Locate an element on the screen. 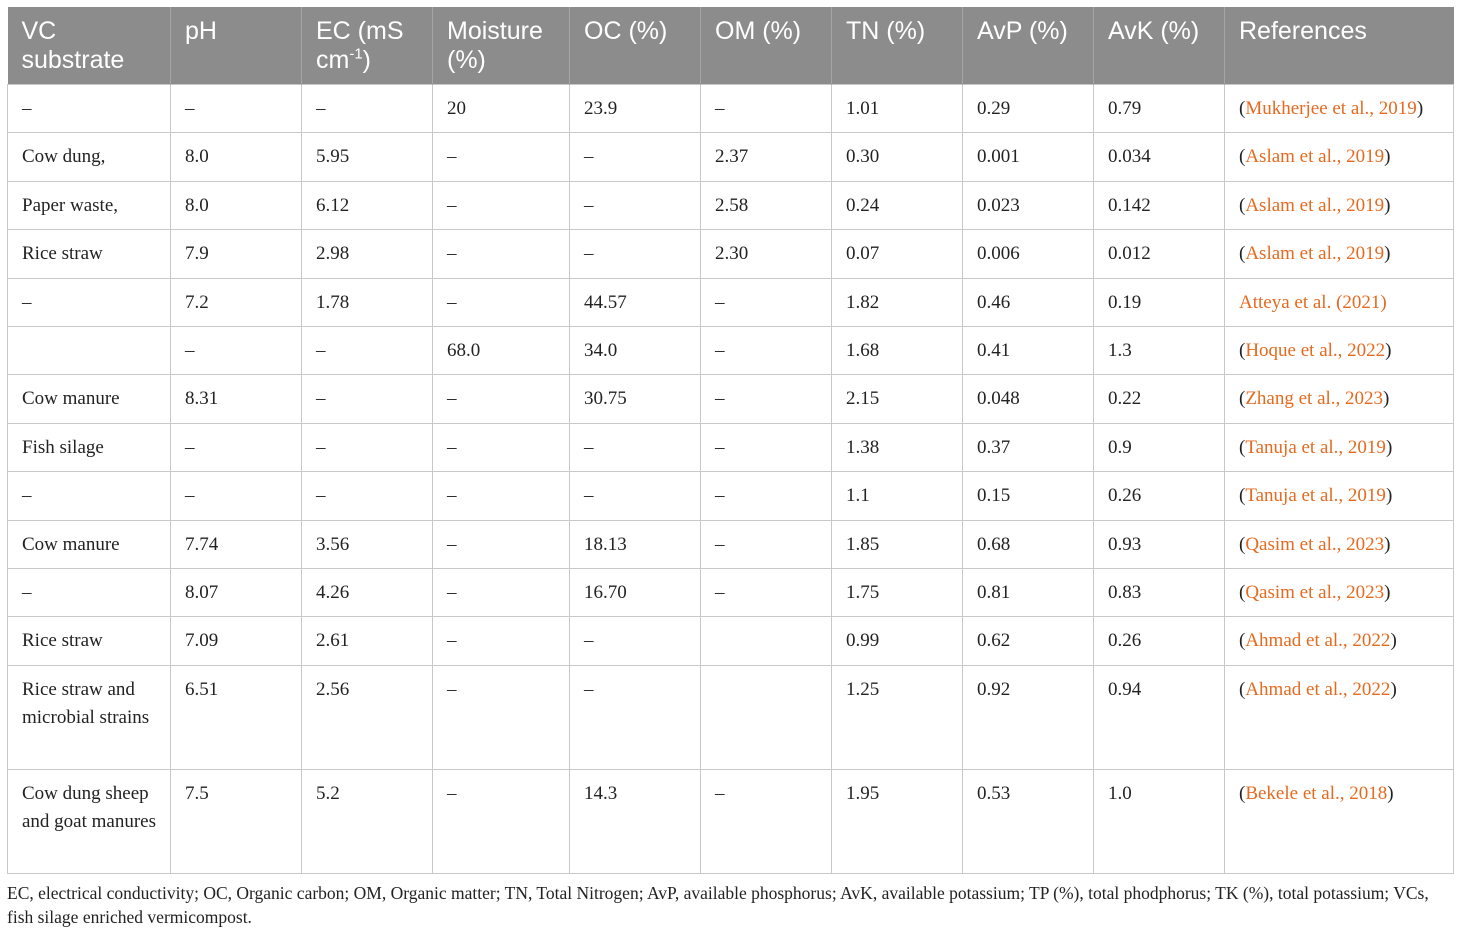 This screenshot has width=1460, height=937. cell-ec: 4.26 is located at coordinates (367, 592).